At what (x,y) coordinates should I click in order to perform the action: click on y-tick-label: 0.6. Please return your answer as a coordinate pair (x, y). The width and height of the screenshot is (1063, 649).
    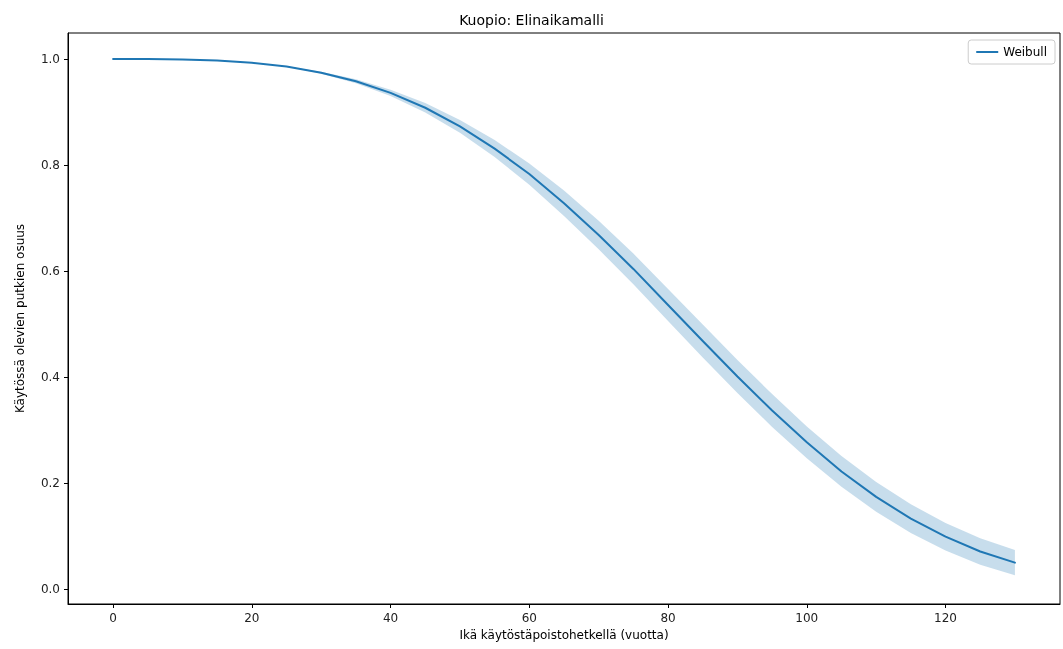
    Looking at the image, I should click on (50, 271).